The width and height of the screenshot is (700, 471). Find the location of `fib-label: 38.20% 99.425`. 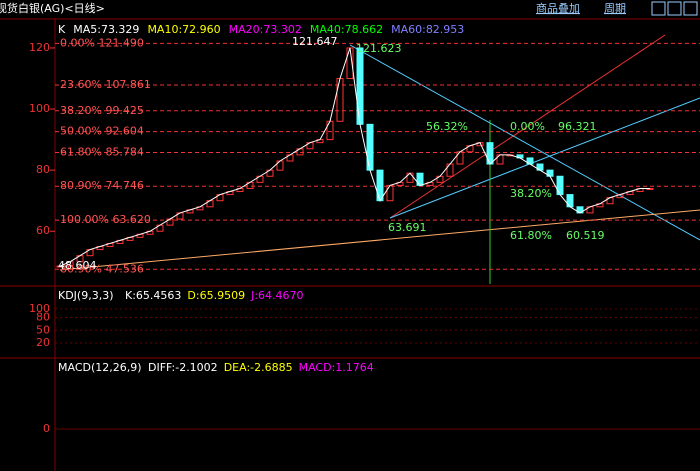

fib-label: 38.20% 99.425 is located at coordinates (102, 110).